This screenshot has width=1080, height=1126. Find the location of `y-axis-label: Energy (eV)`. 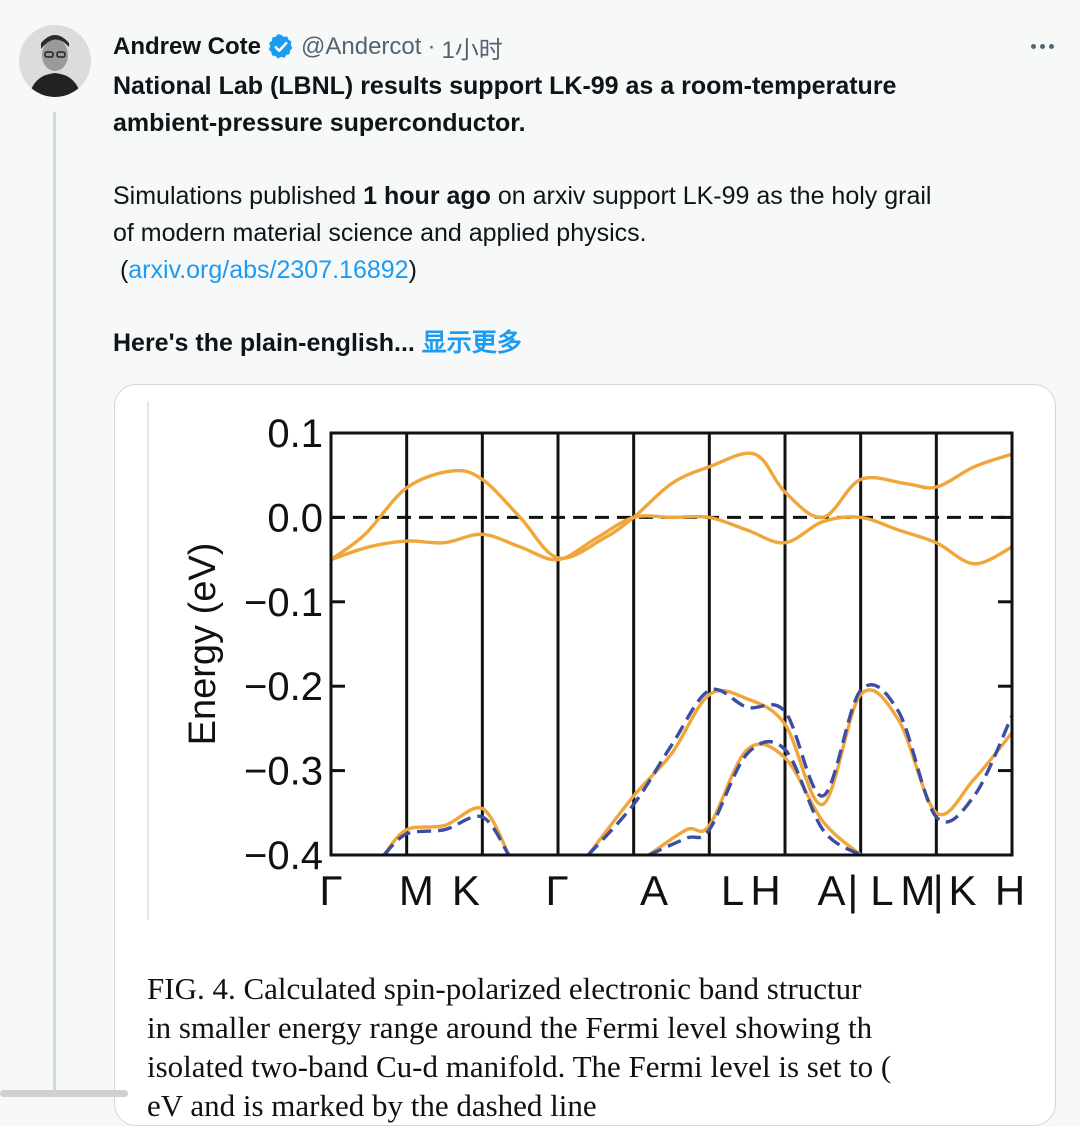

y-axis-label: Energy (eV) is located at coordinates (203, 644).